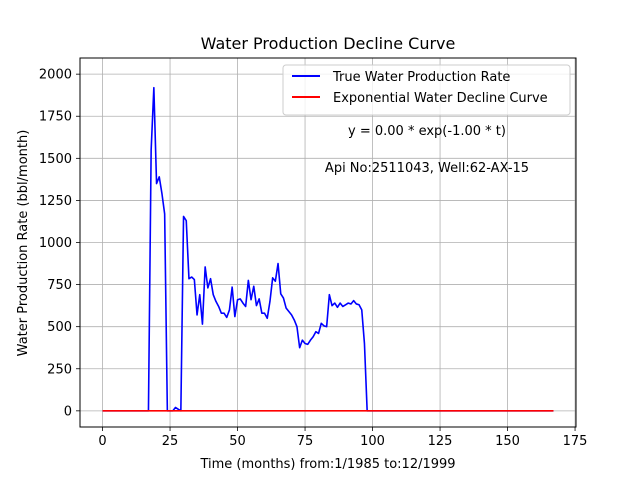 The width and height of the screenshot is (640, 480). I want to click on legend-box, so click(426, 90).